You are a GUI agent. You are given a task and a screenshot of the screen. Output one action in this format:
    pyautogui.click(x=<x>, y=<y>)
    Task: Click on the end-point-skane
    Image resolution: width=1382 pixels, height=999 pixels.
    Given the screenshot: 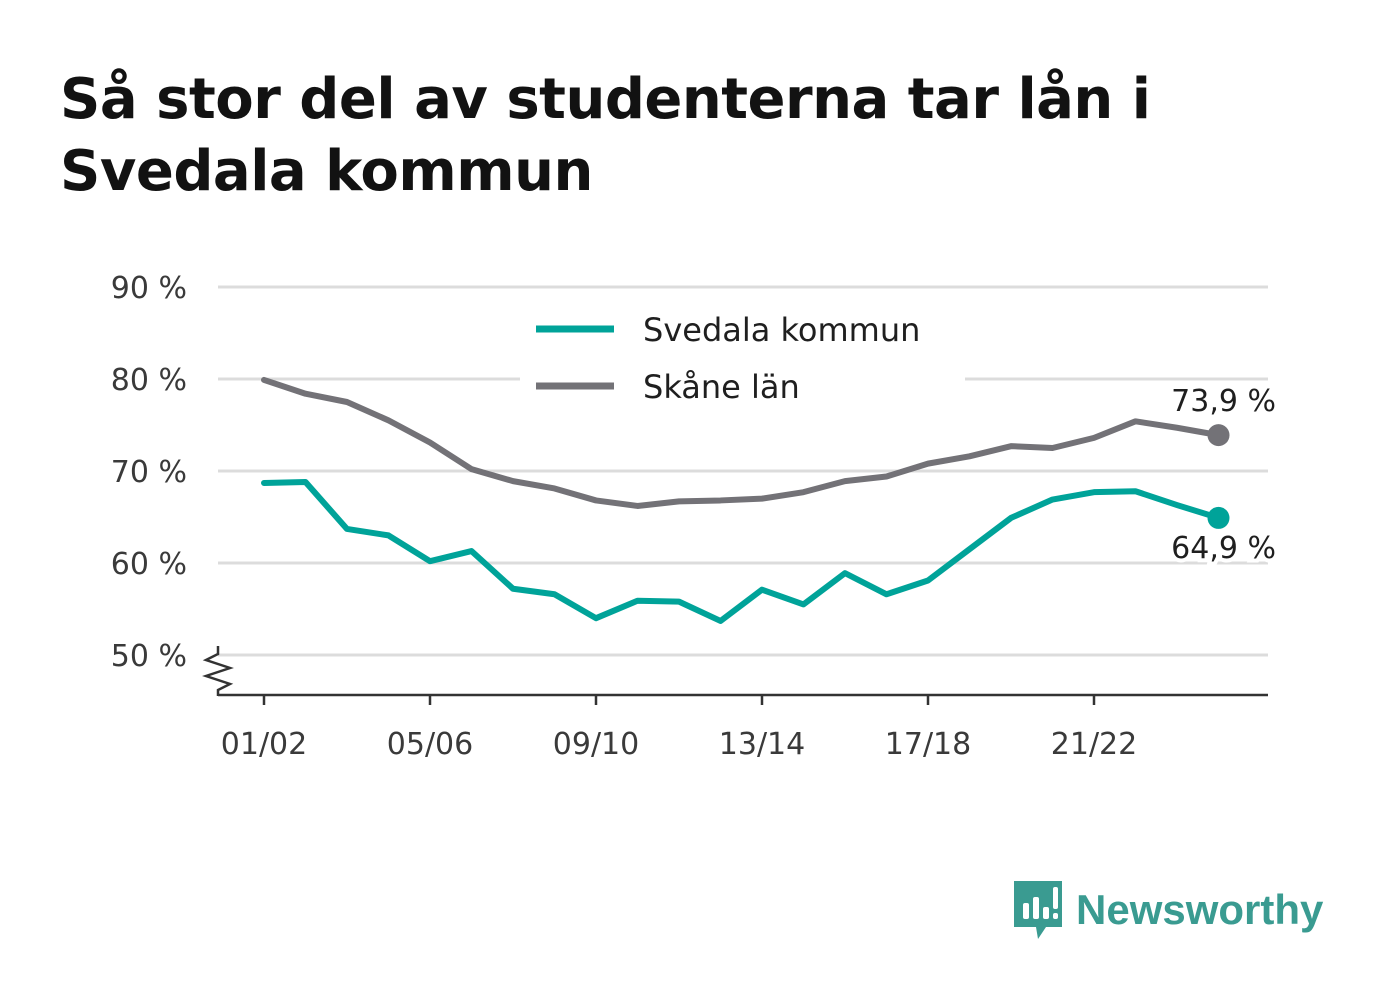 What is the action you would take?
    pyautogui.click(x=1218, y=435)
    